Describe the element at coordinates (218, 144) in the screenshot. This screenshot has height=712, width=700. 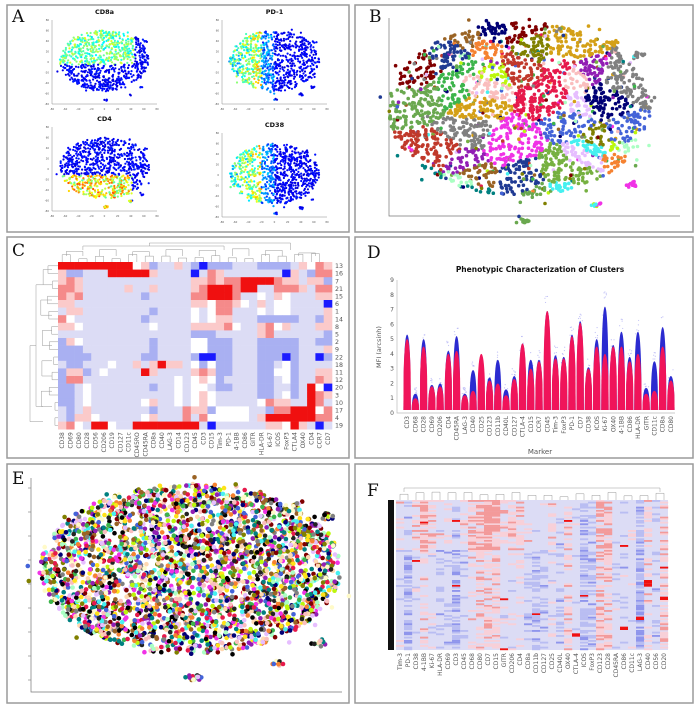
I see `y-tick-label: 60` at that location.